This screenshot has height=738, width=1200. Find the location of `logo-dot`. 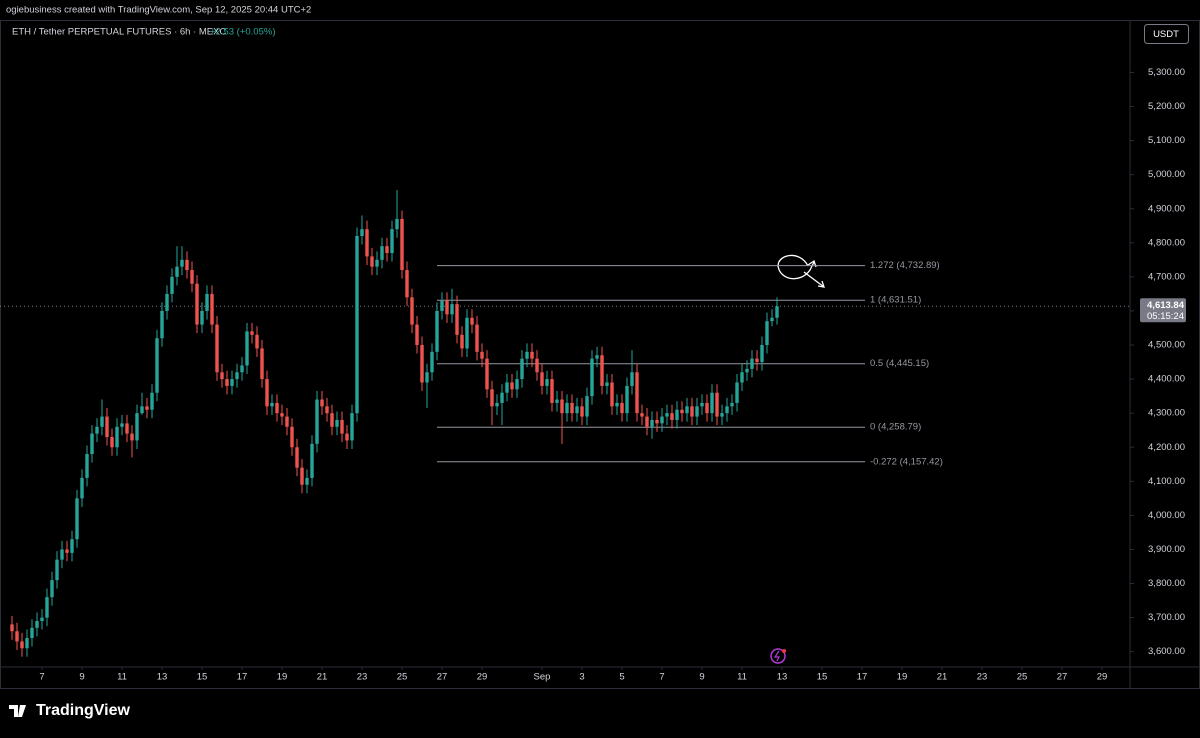

logo-dot is located at coordinates (22, 707).